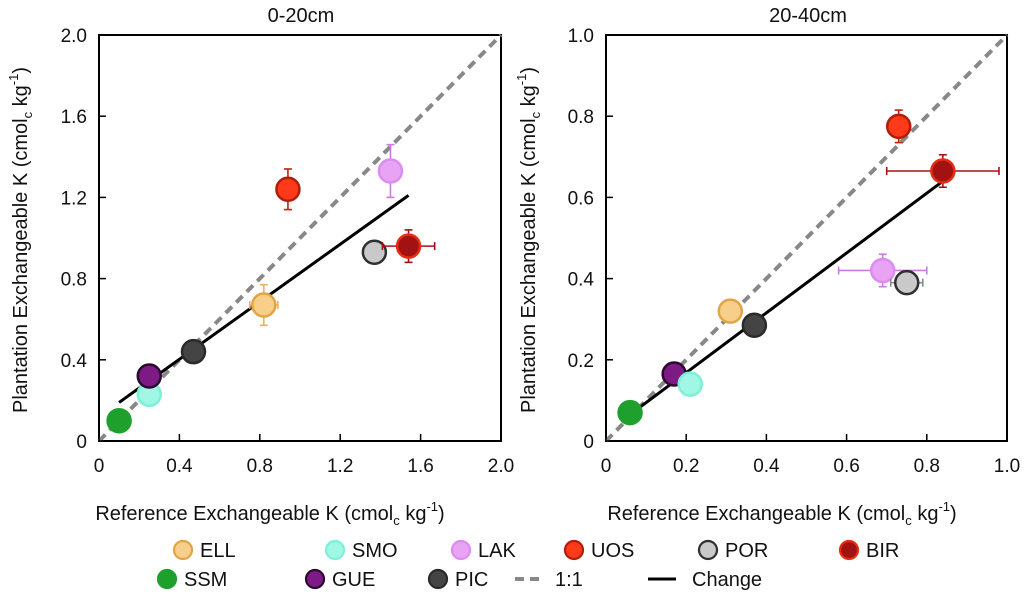 The width and height of the screenshot is (1024, 597). What do you see at coordinates (375, 551) in the screenshot?
I see `legend-label: SMO` at bounding box center [375, 551].